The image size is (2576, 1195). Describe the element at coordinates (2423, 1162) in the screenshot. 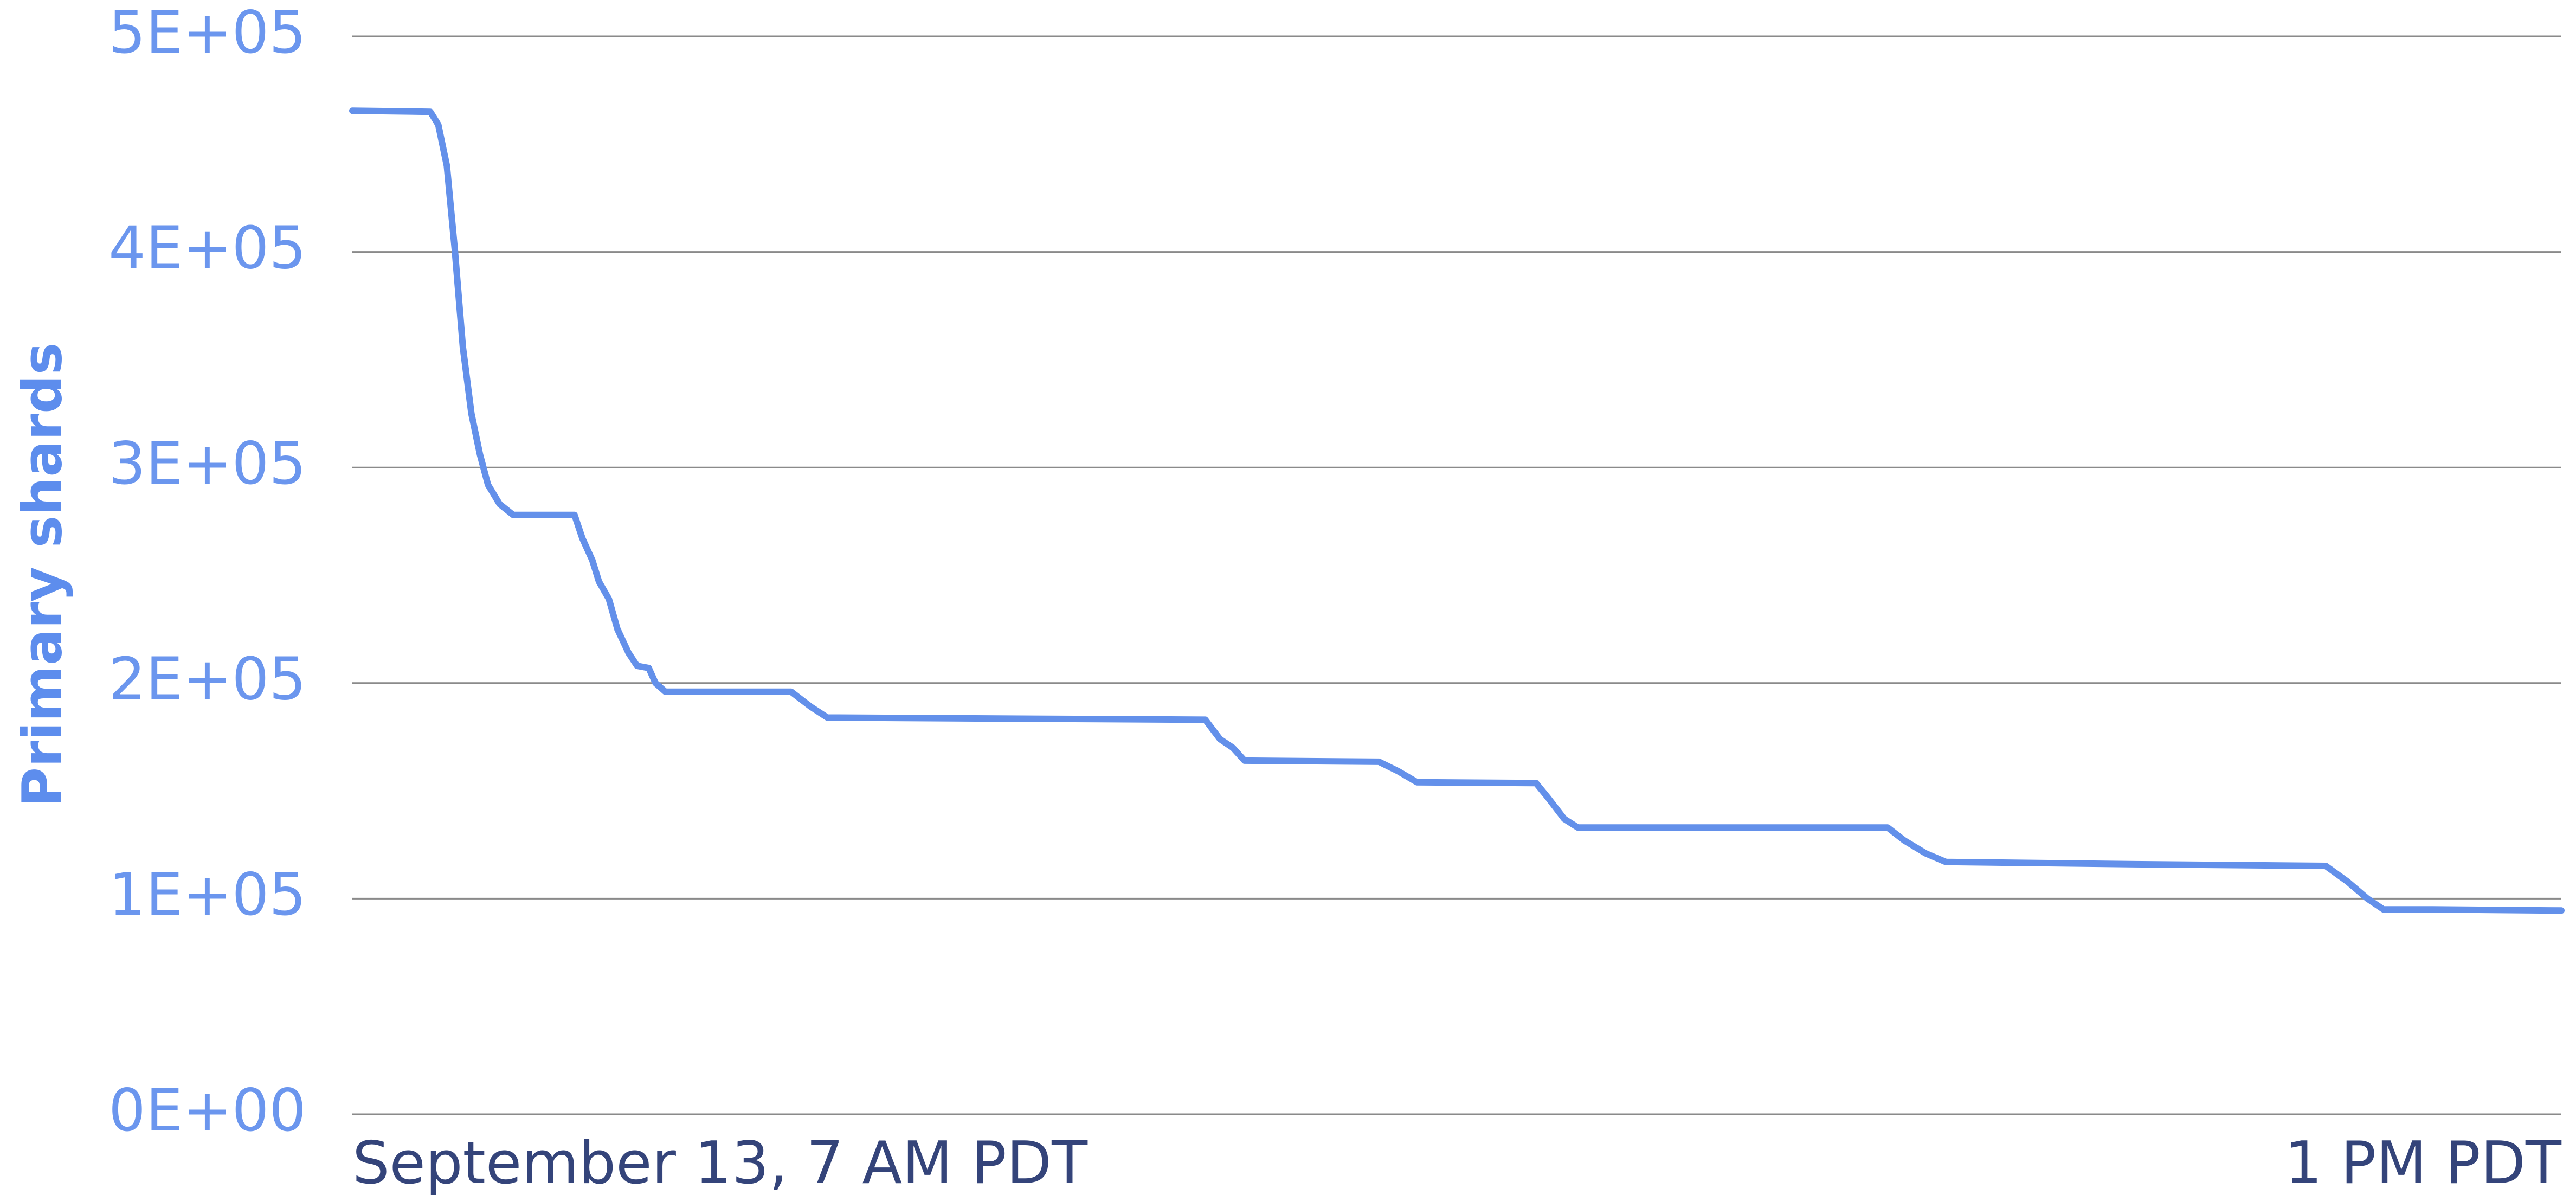

I see `x-tick-label: 1 PM PDT` at that location.